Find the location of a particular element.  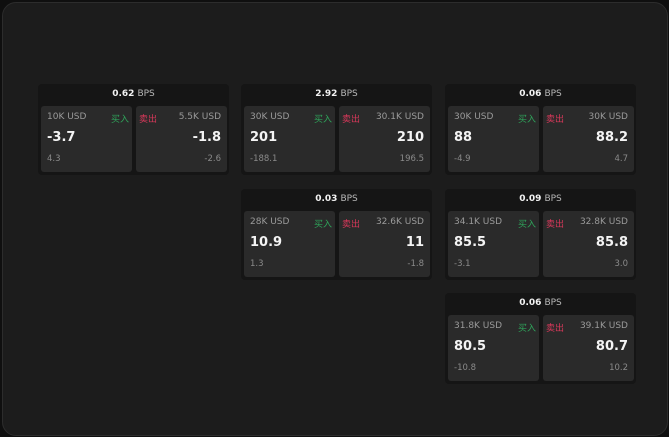

sell-change: 4.7 is located at coordinates (621, 159).